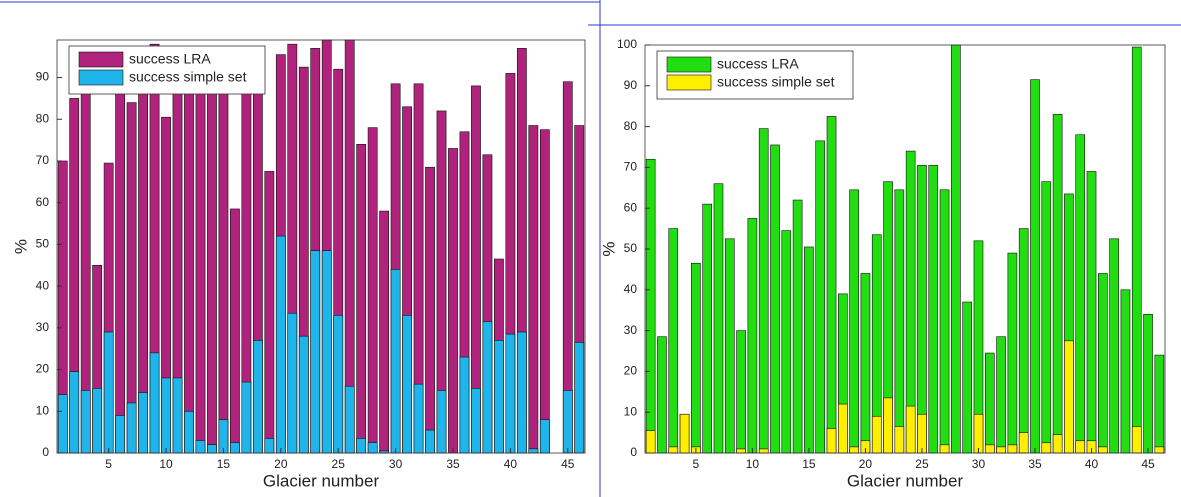  I want to click on y-tick-label: 80, so click(631, 126).